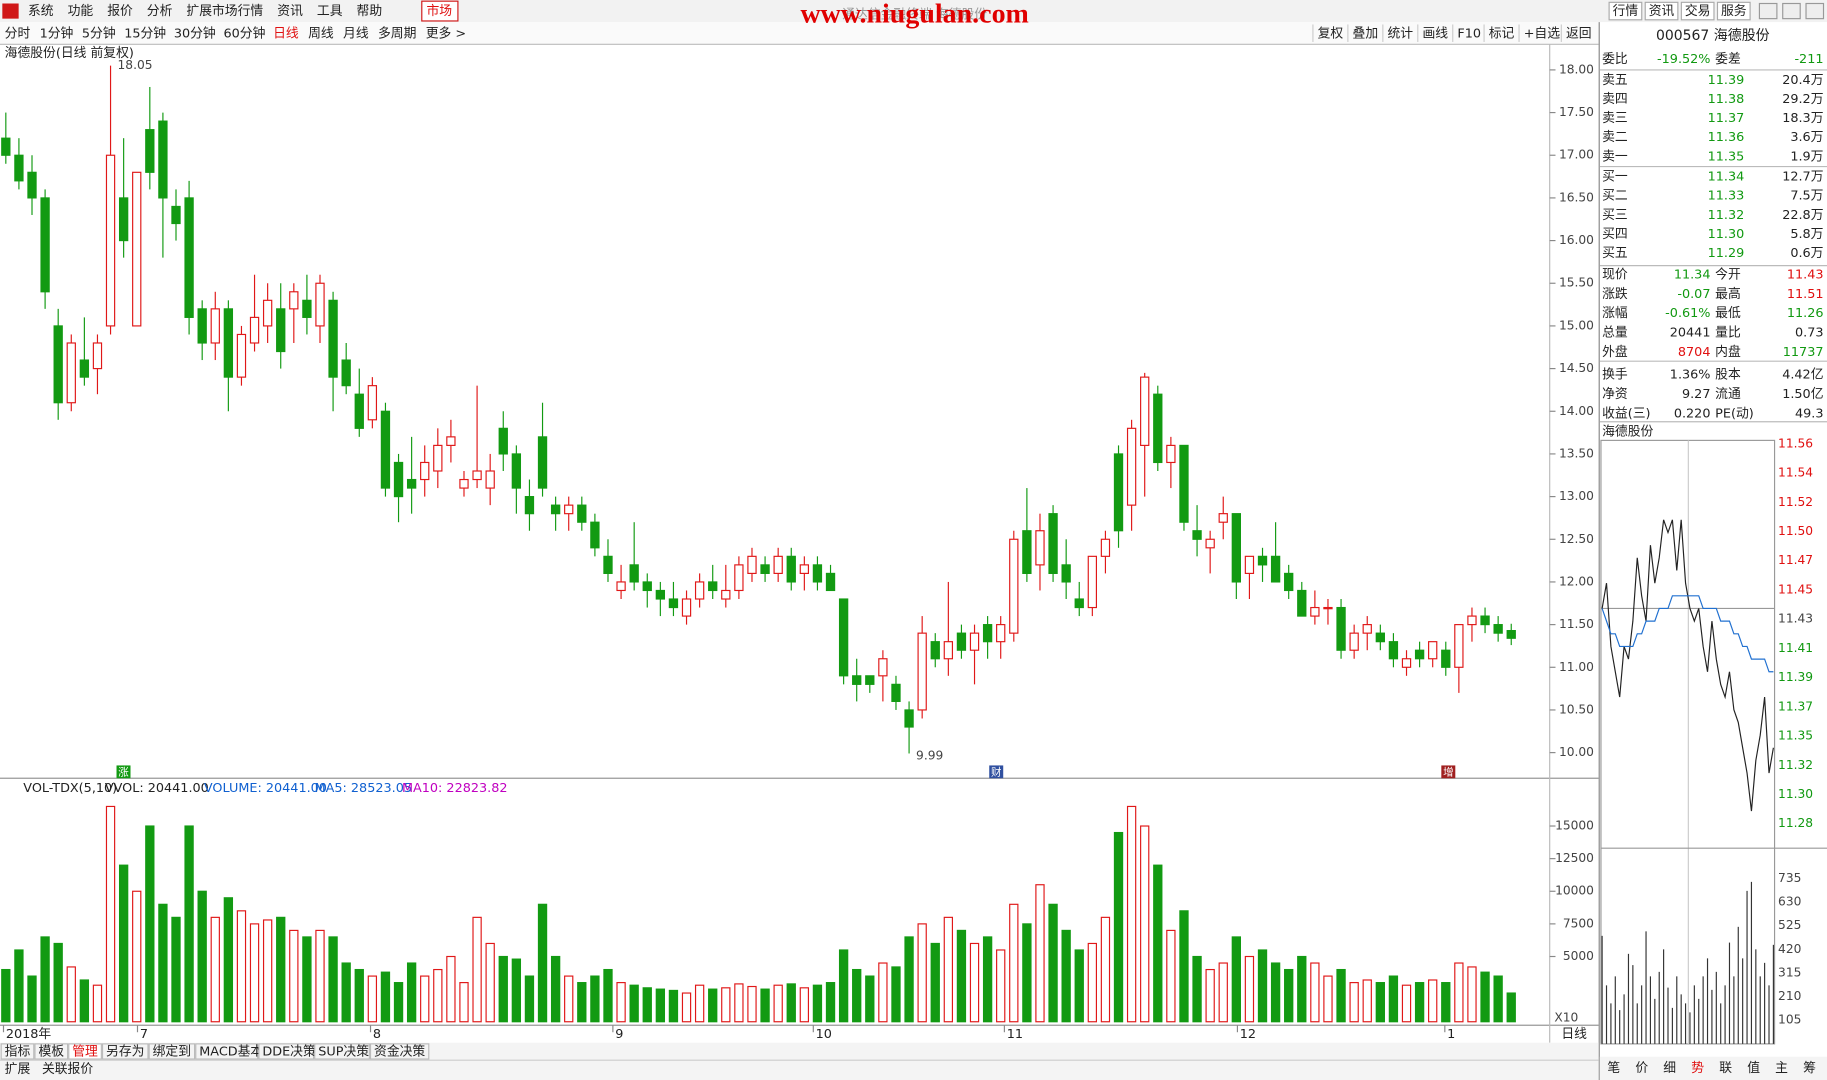 The image size is (1827, 1080). What do you see at coordinates (67, 1069) in the screenshot?
I see `bottom-tab-label: 关联报价` at bounding box center [67, 1069].